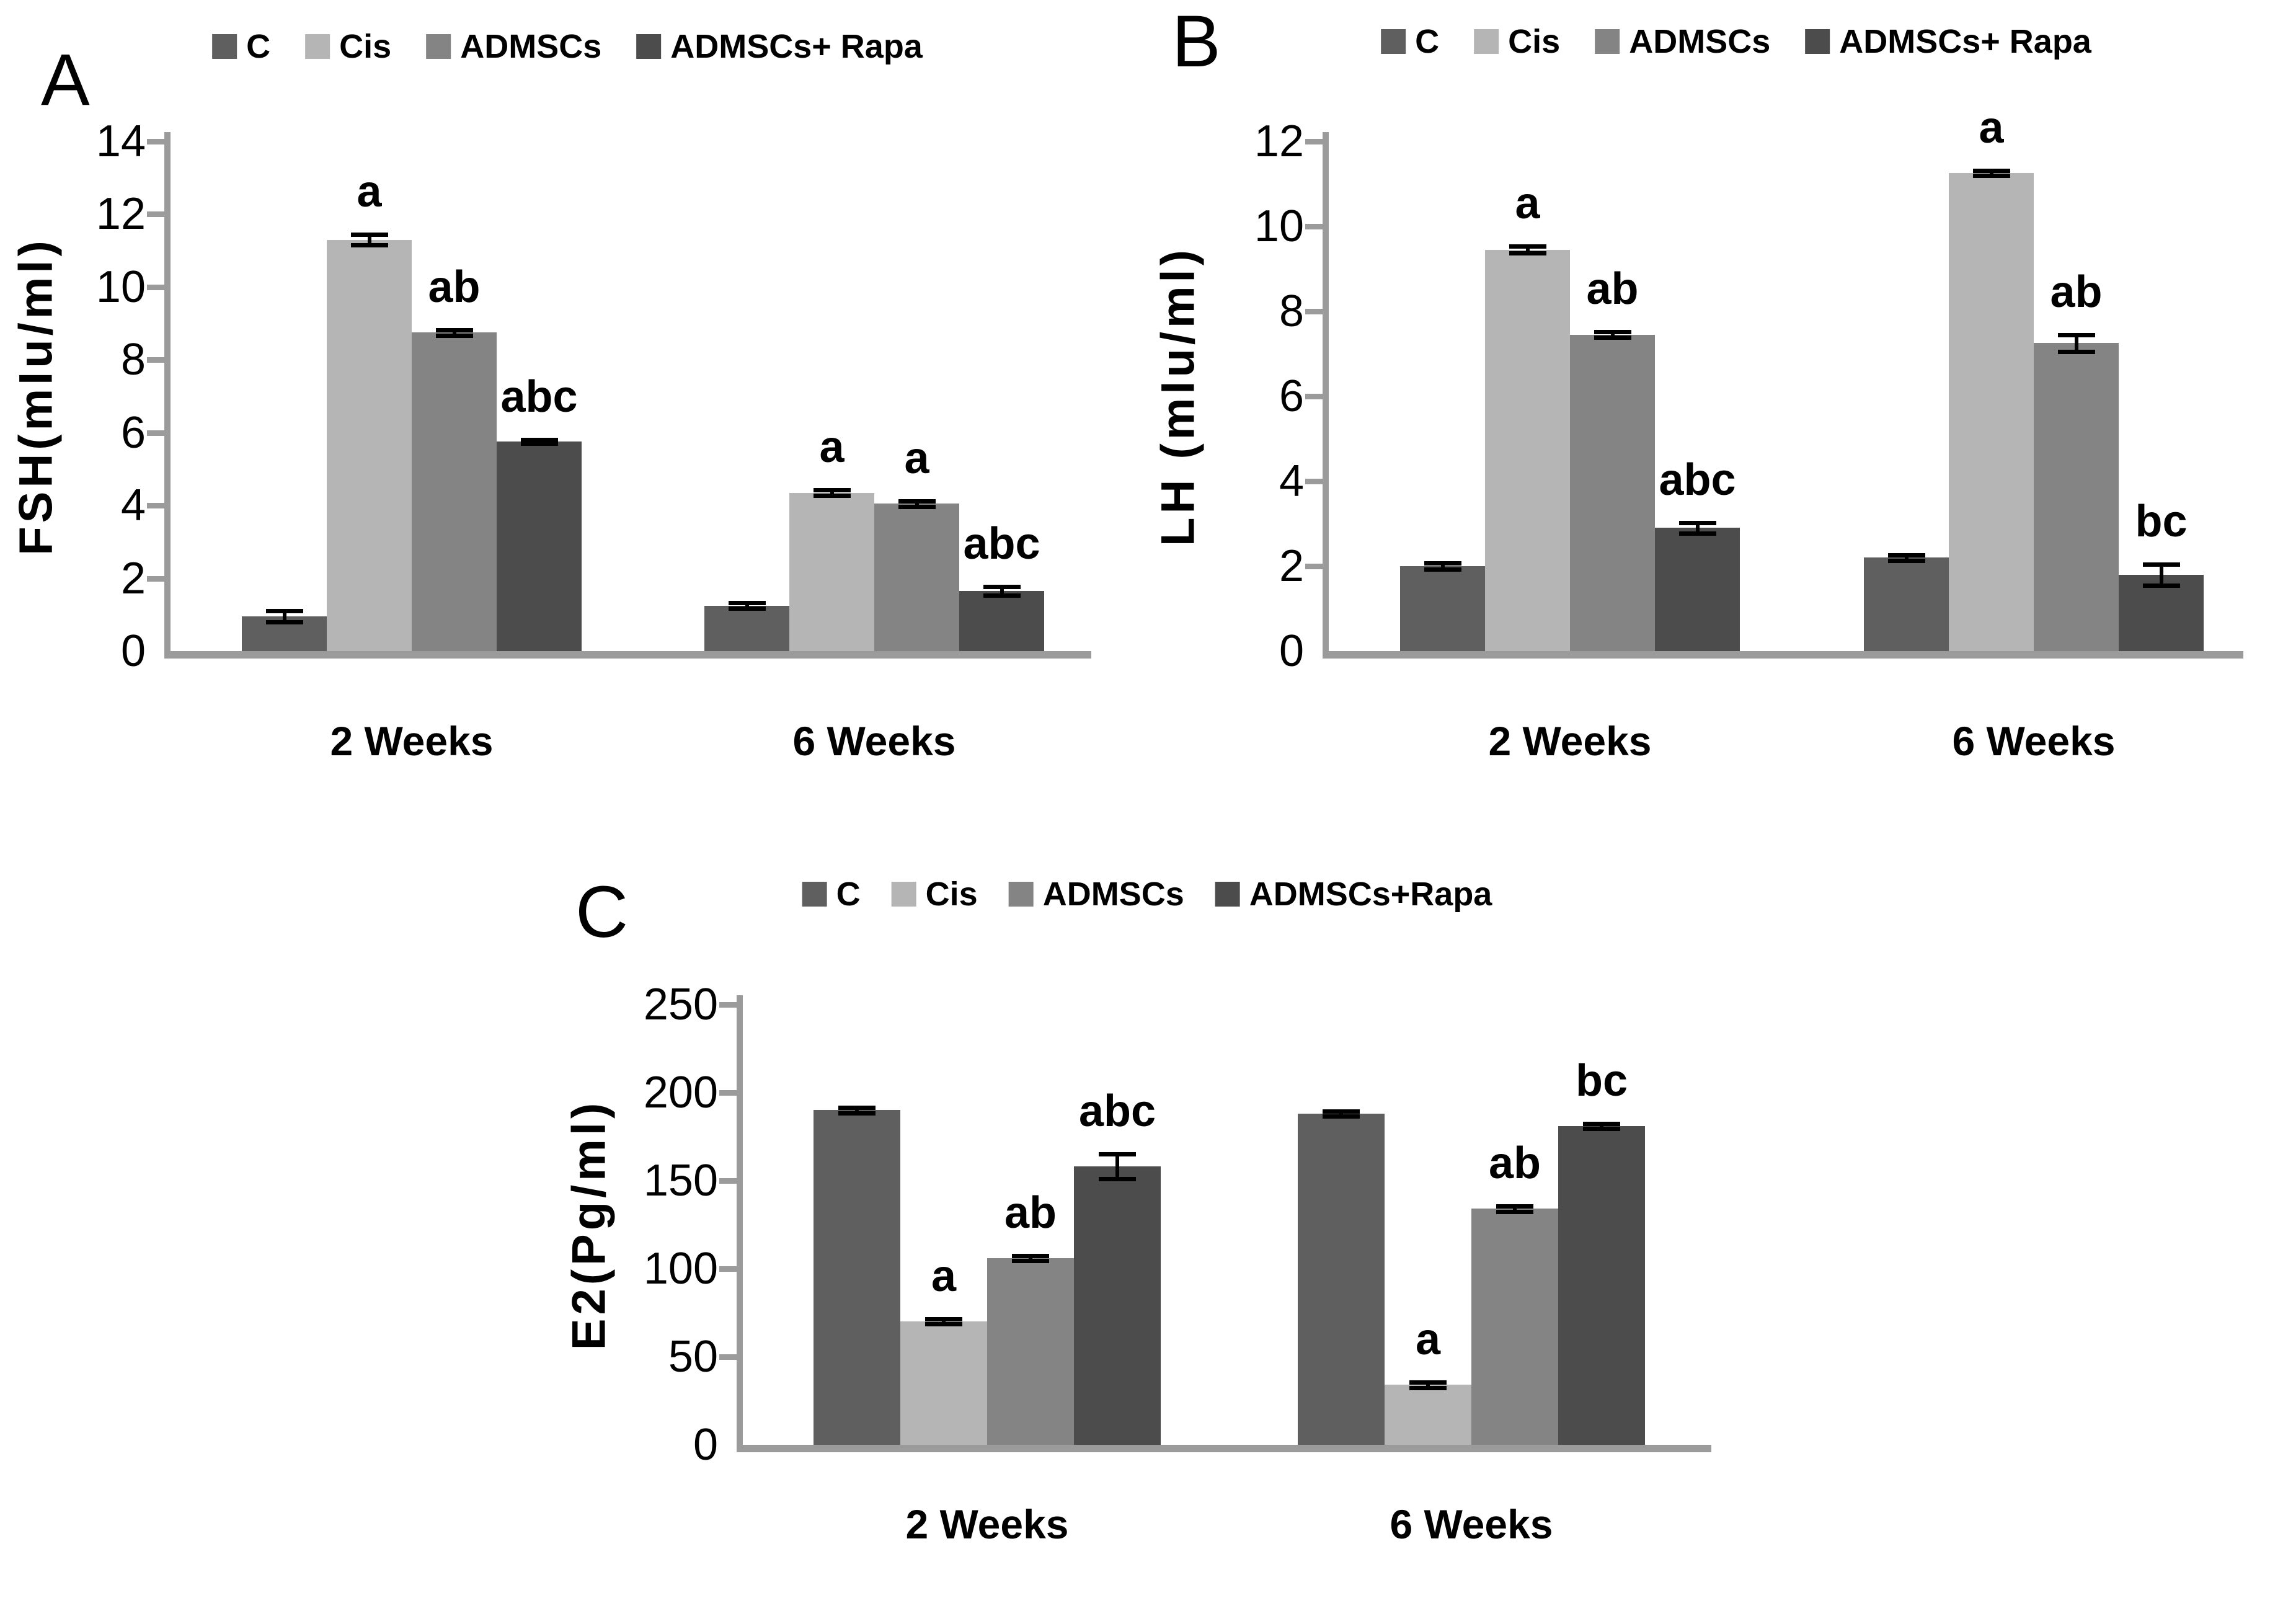 The width and height of the screenshot is (2270, 1624). I want to click on x-category-label: 2 Weeks, so click(412, 741).